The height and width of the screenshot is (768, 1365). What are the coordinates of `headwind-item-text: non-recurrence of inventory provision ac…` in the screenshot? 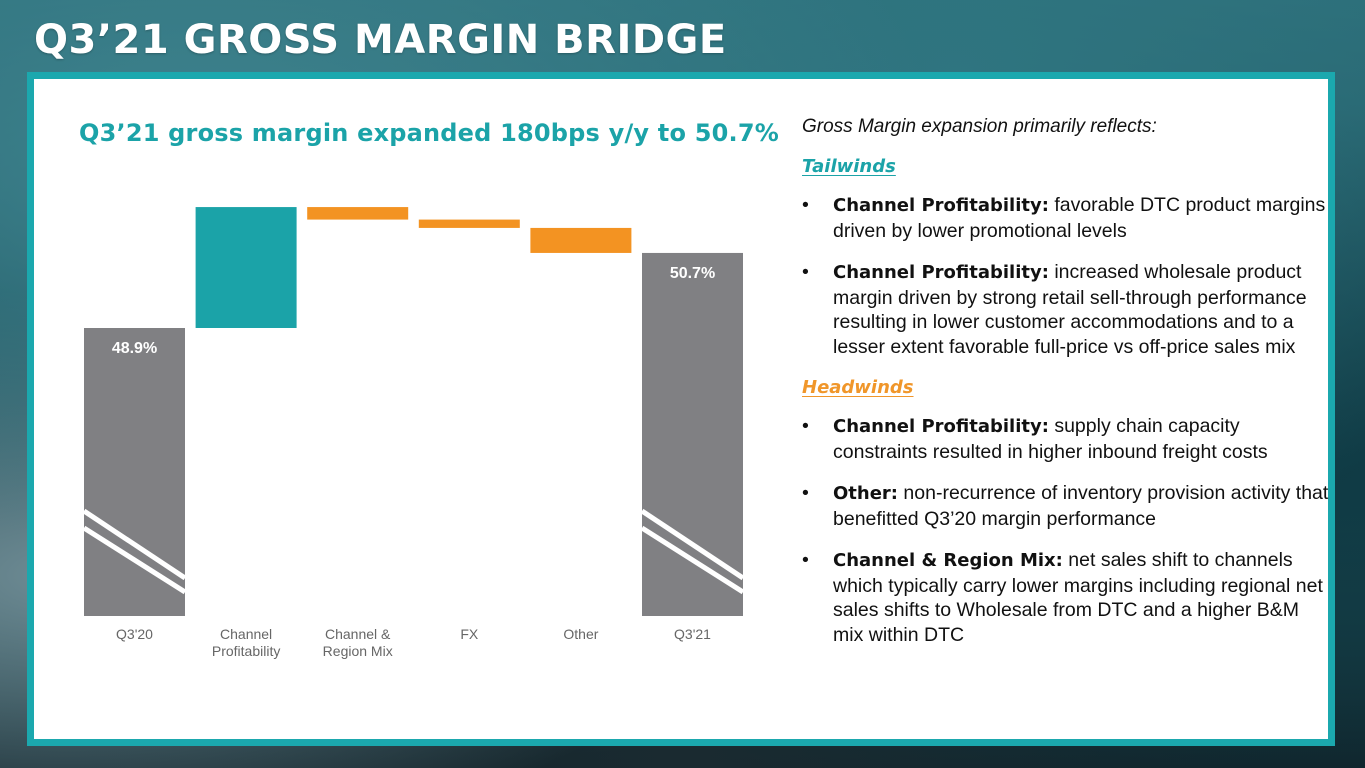 It's located at (1081, 506).